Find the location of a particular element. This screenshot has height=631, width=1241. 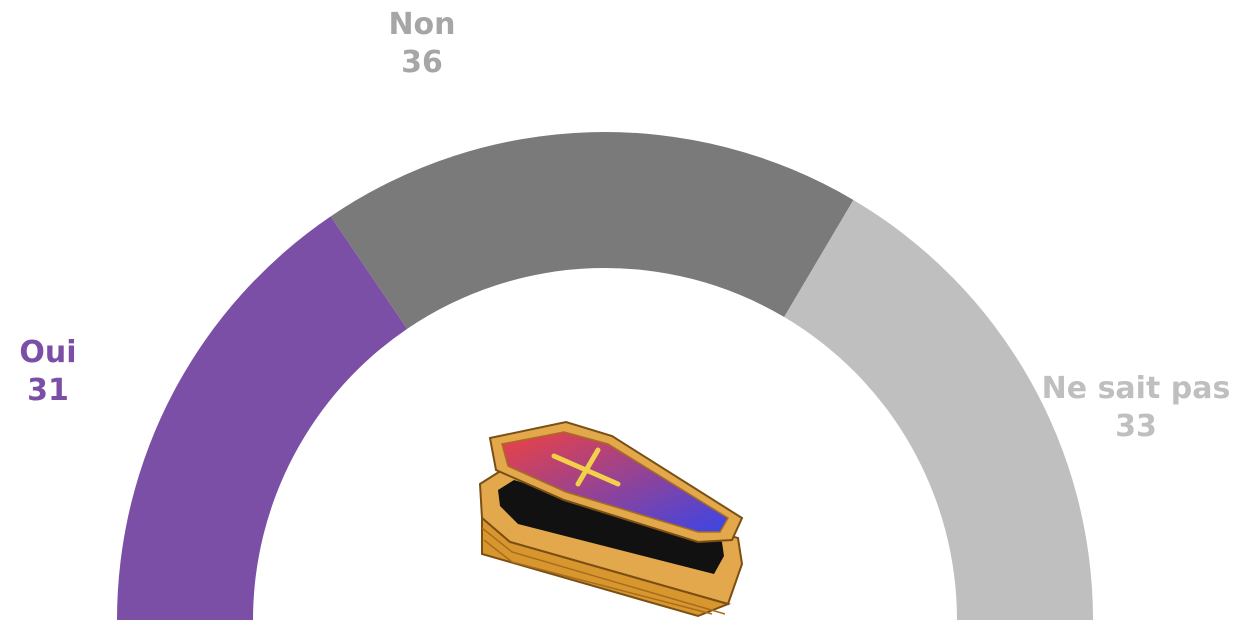

coffin-svg is located at coordinates (611, 519).